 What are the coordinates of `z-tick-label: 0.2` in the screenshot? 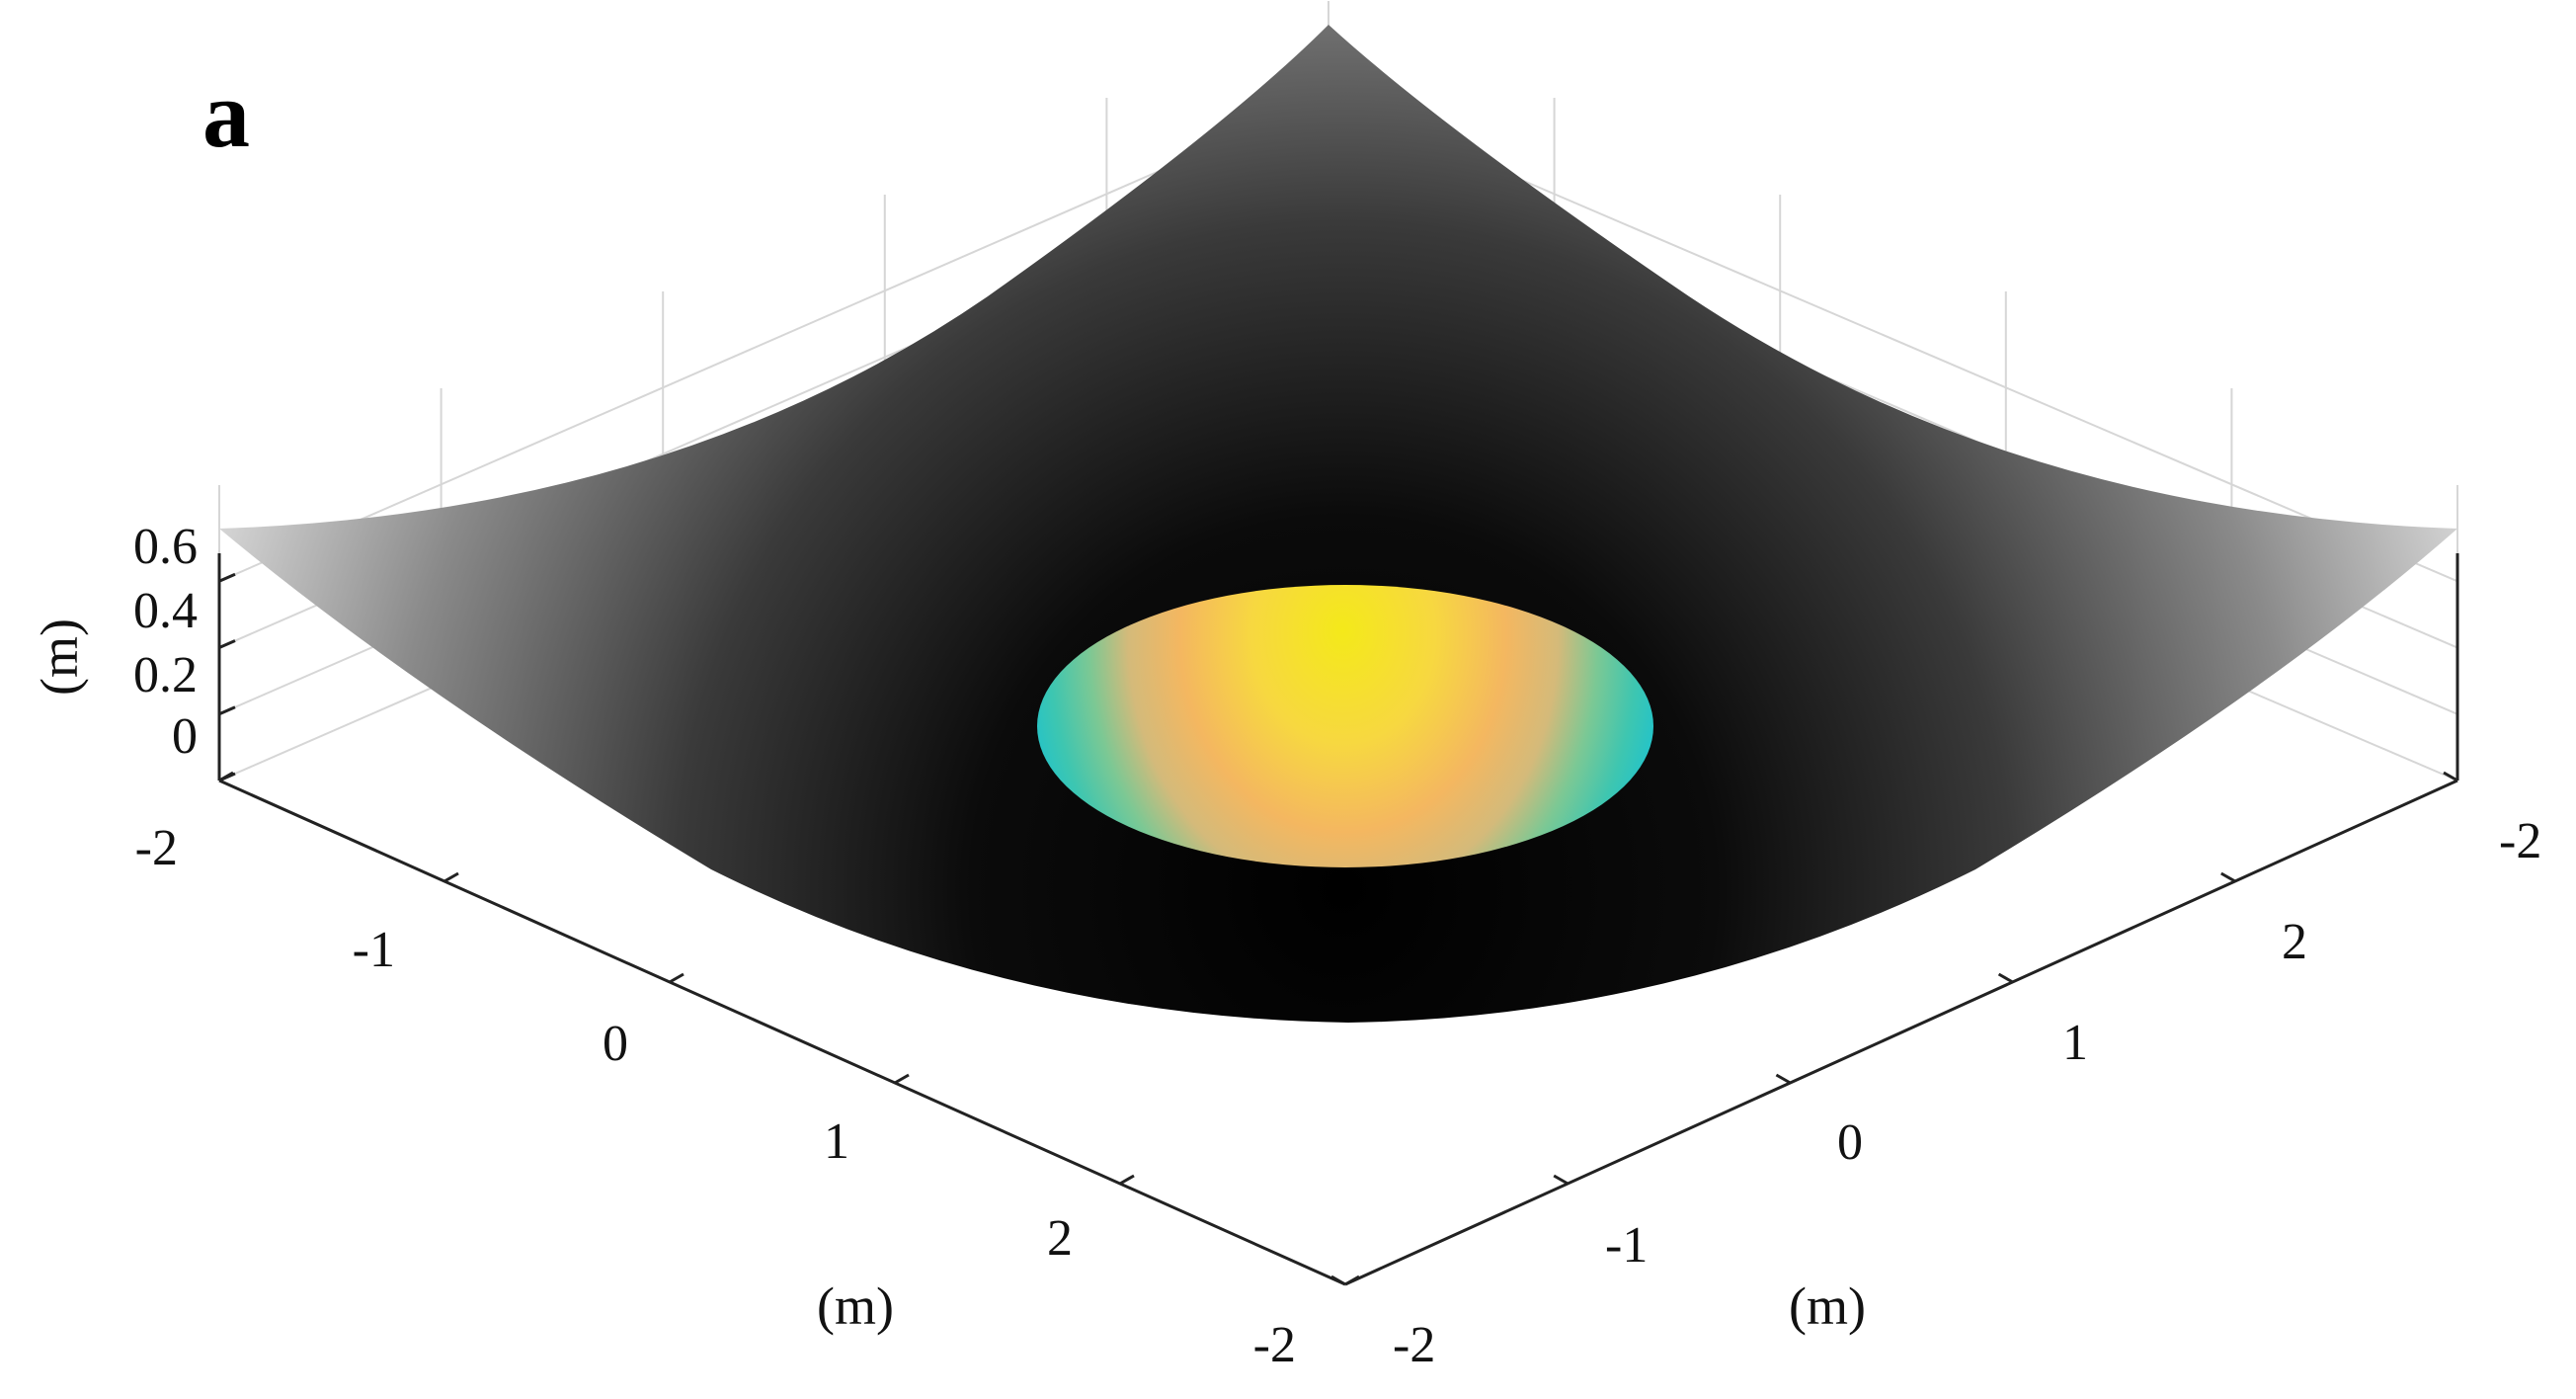 It's located at (165, 675).